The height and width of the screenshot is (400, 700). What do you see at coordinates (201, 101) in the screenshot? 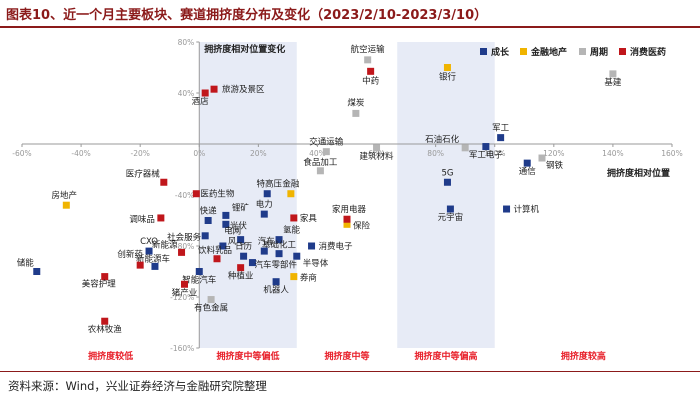
I see `point-label-酒店: 酒店` at bounding box center [201, 101].